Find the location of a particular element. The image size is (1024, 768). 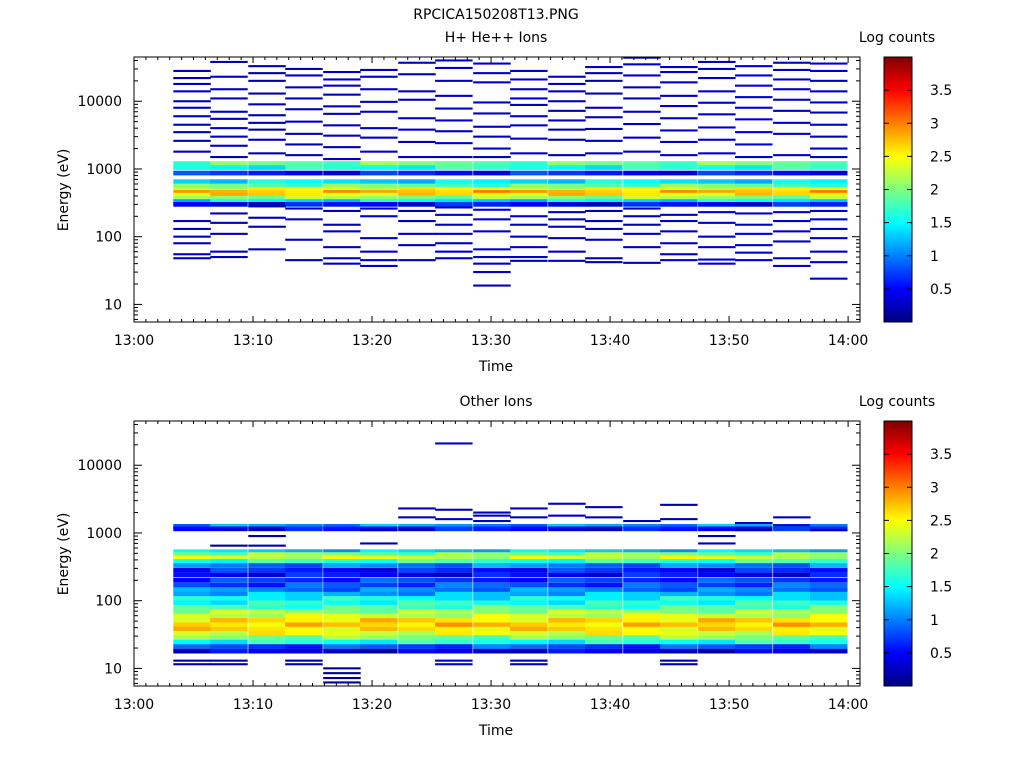

y-tick-label: 10000 is located at coordinates (99, 466).